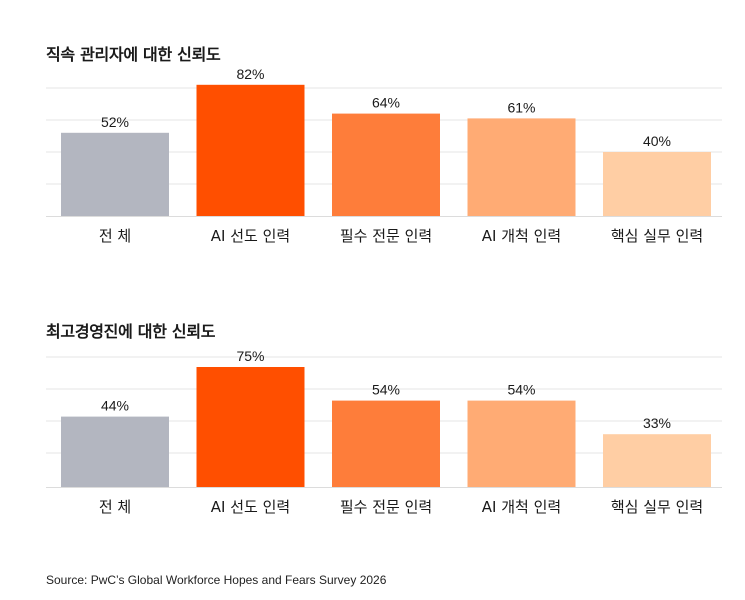 The height and width of the screenshot is (600, 745). Describe the element at coordinates (115, 406) in the screenshot. I see `chart-2-data-label: 44%` at that location.